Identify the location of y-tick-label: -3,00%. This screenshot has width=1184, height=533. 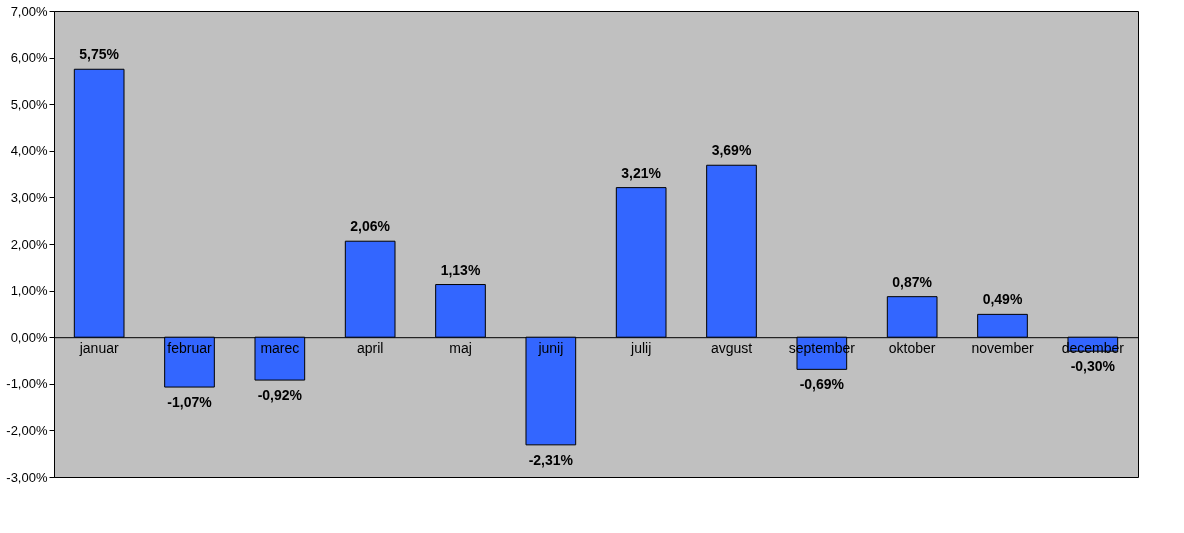
(27, 477).